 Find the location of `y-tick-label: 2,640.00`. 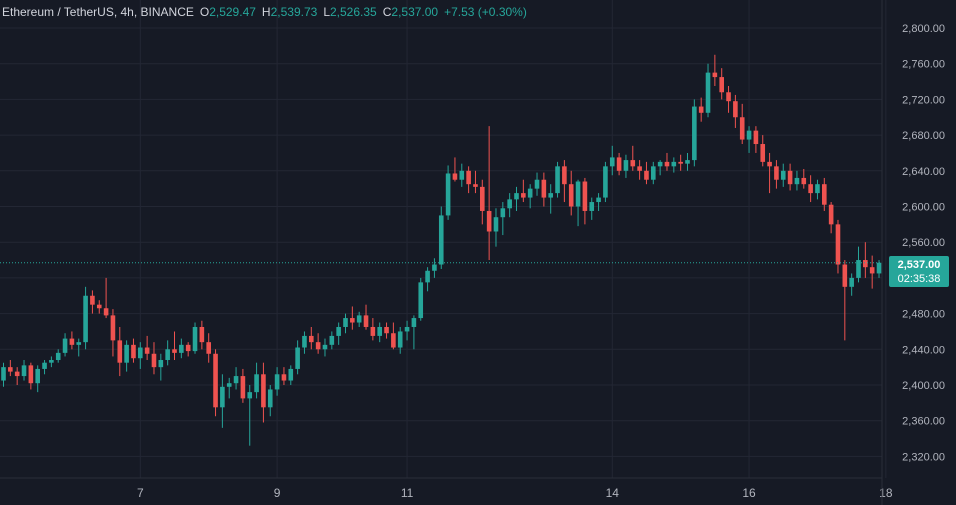

y-tick-label: 2,640.00 is located at coordinates (923, 172).